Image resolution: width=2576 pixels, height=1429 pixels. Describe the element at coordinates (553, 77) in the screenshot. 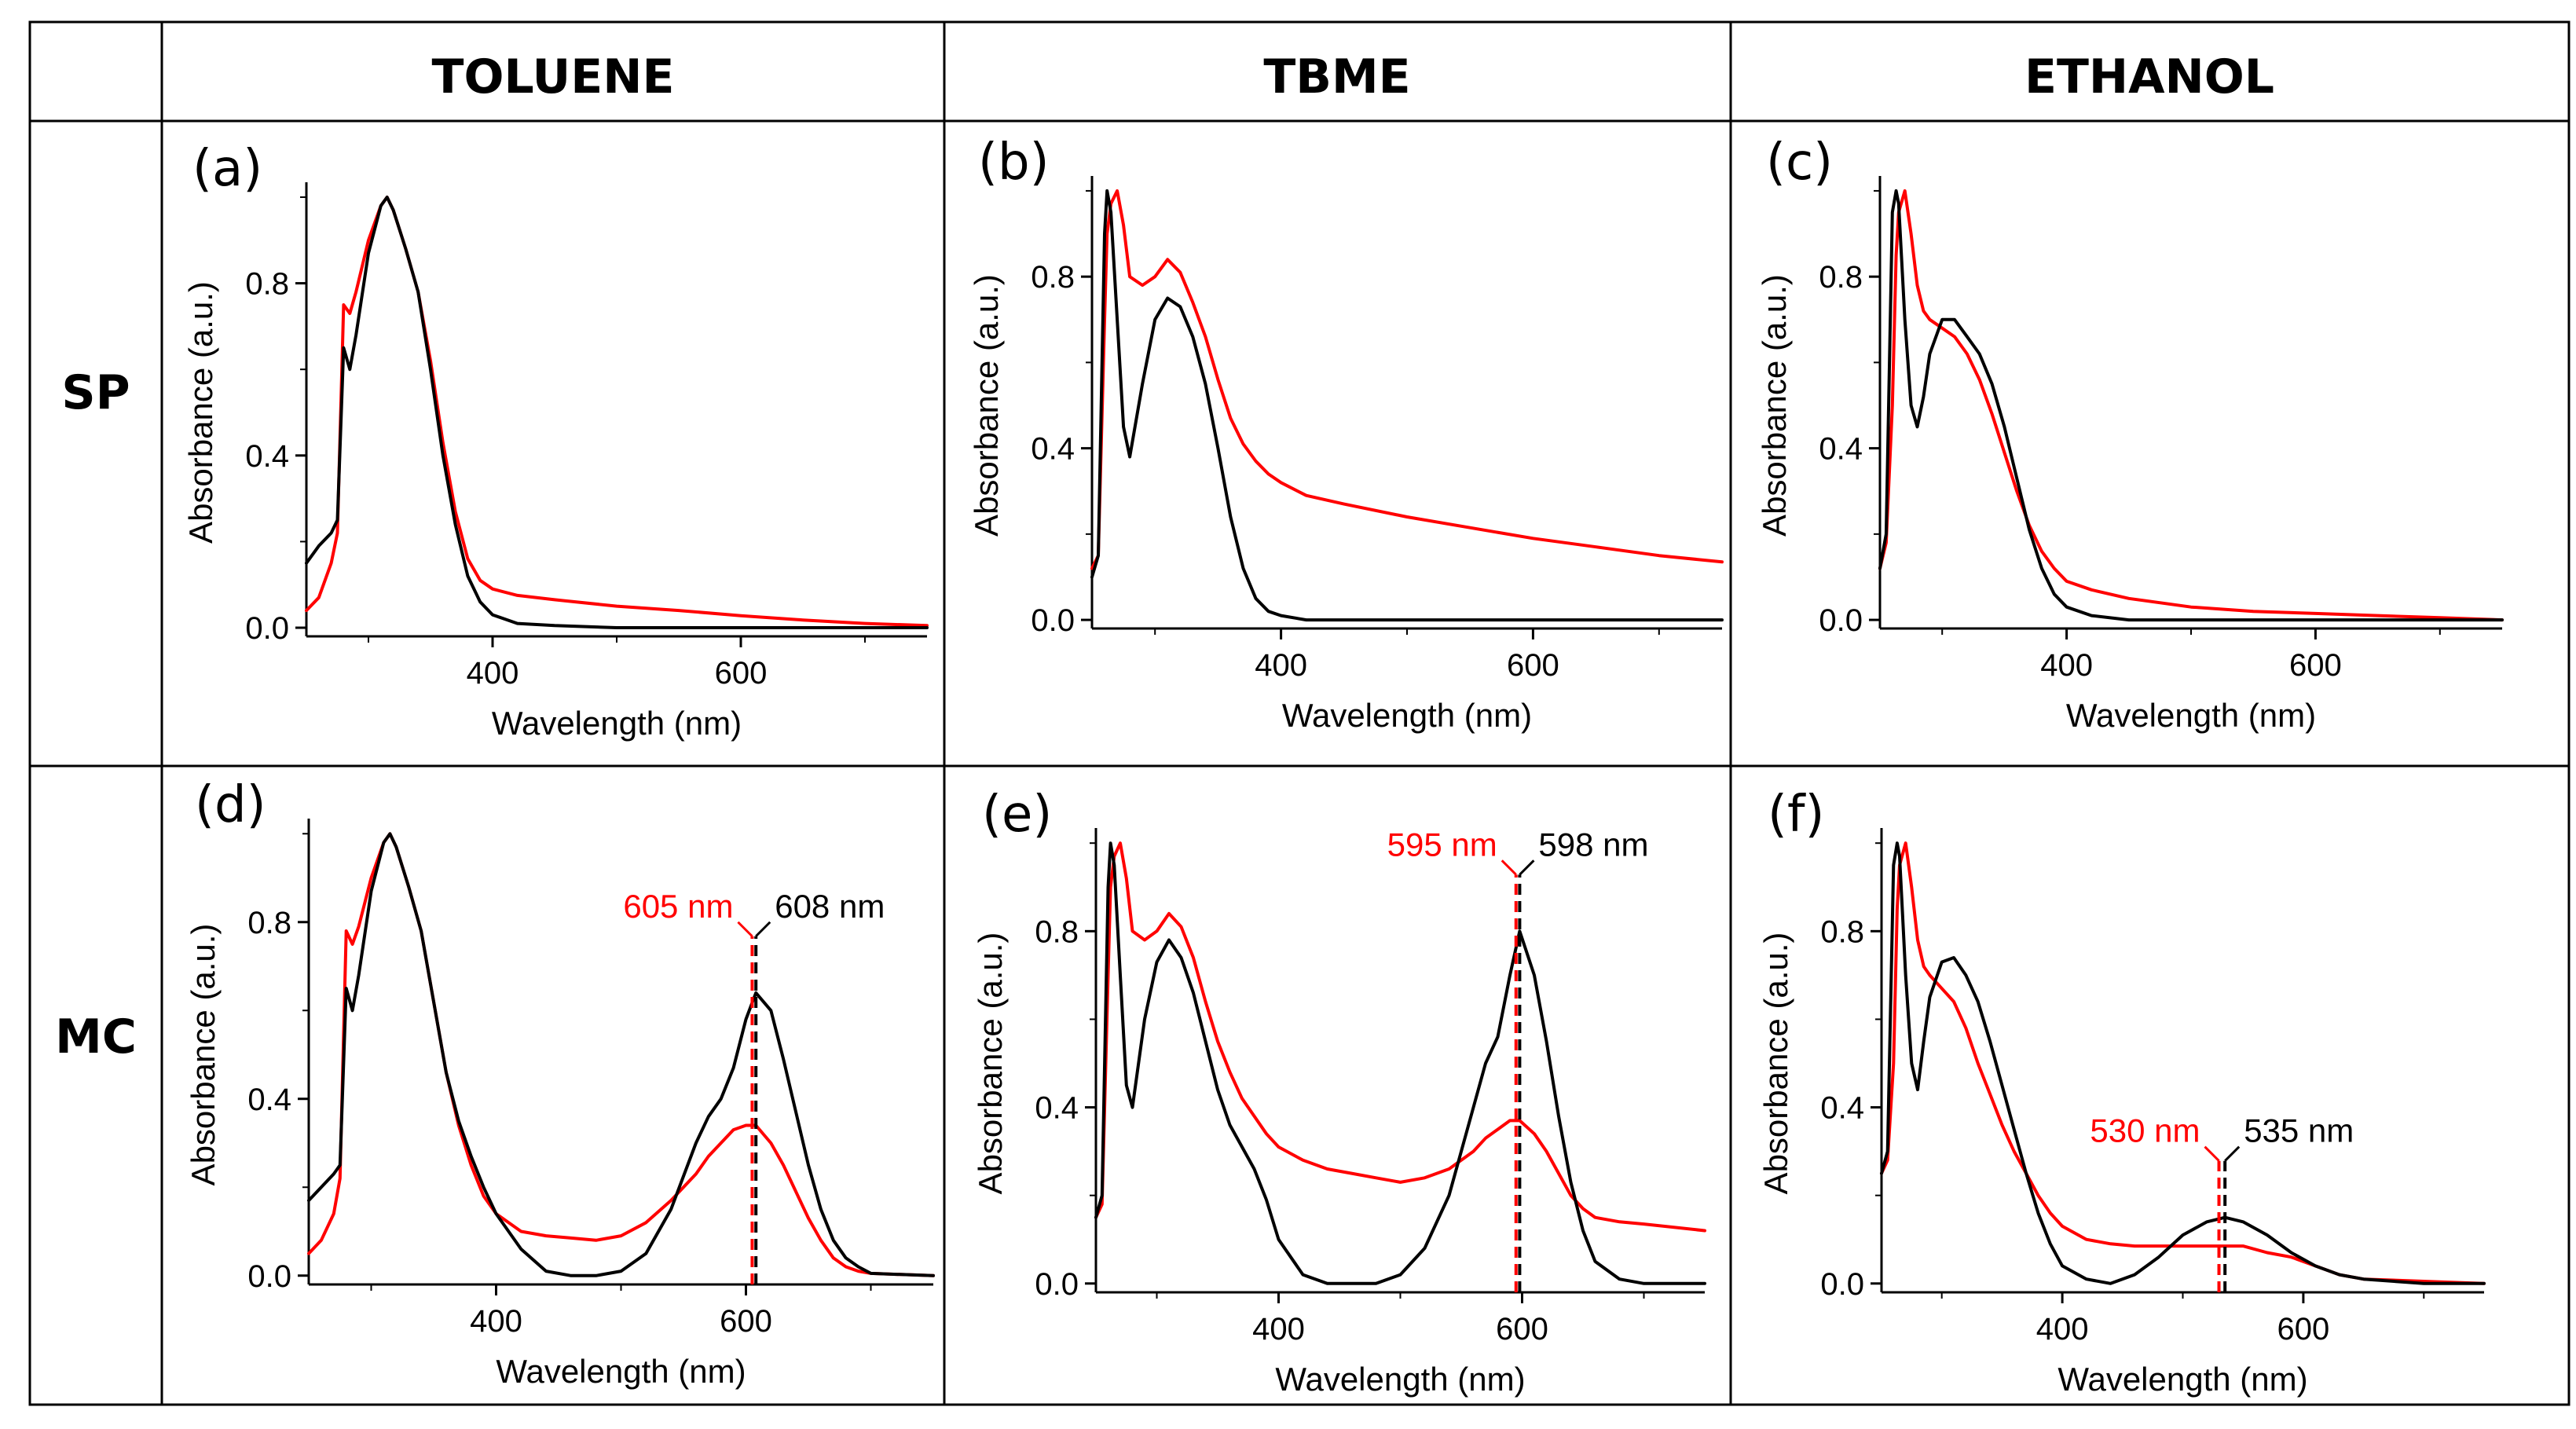

I see `column-header-toluene: TOLUENE` at that location.